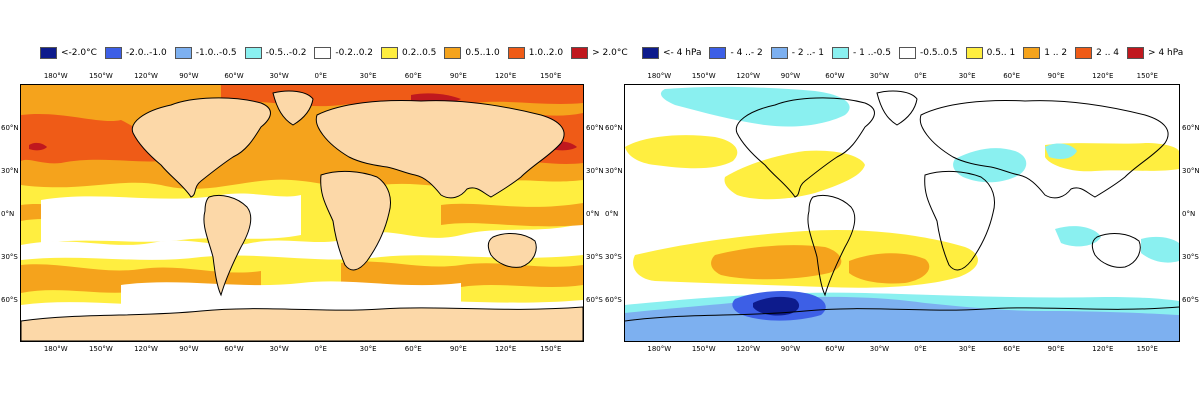 The height and width of the screenshot is (400, 1200). I want to click on legend-item: -0.5..0.5, so click(928, 53).